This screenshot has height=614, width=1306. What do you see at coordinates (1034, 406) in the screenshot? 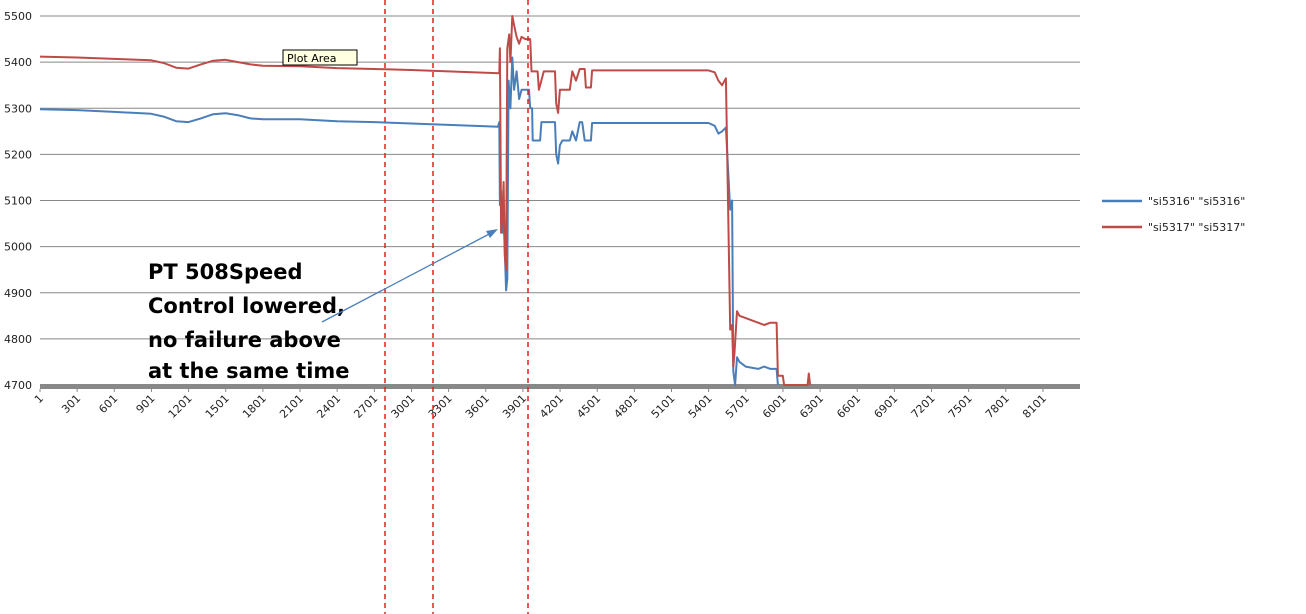
I see `x-tick-label: 8101` at bounding box center [1034, 406].